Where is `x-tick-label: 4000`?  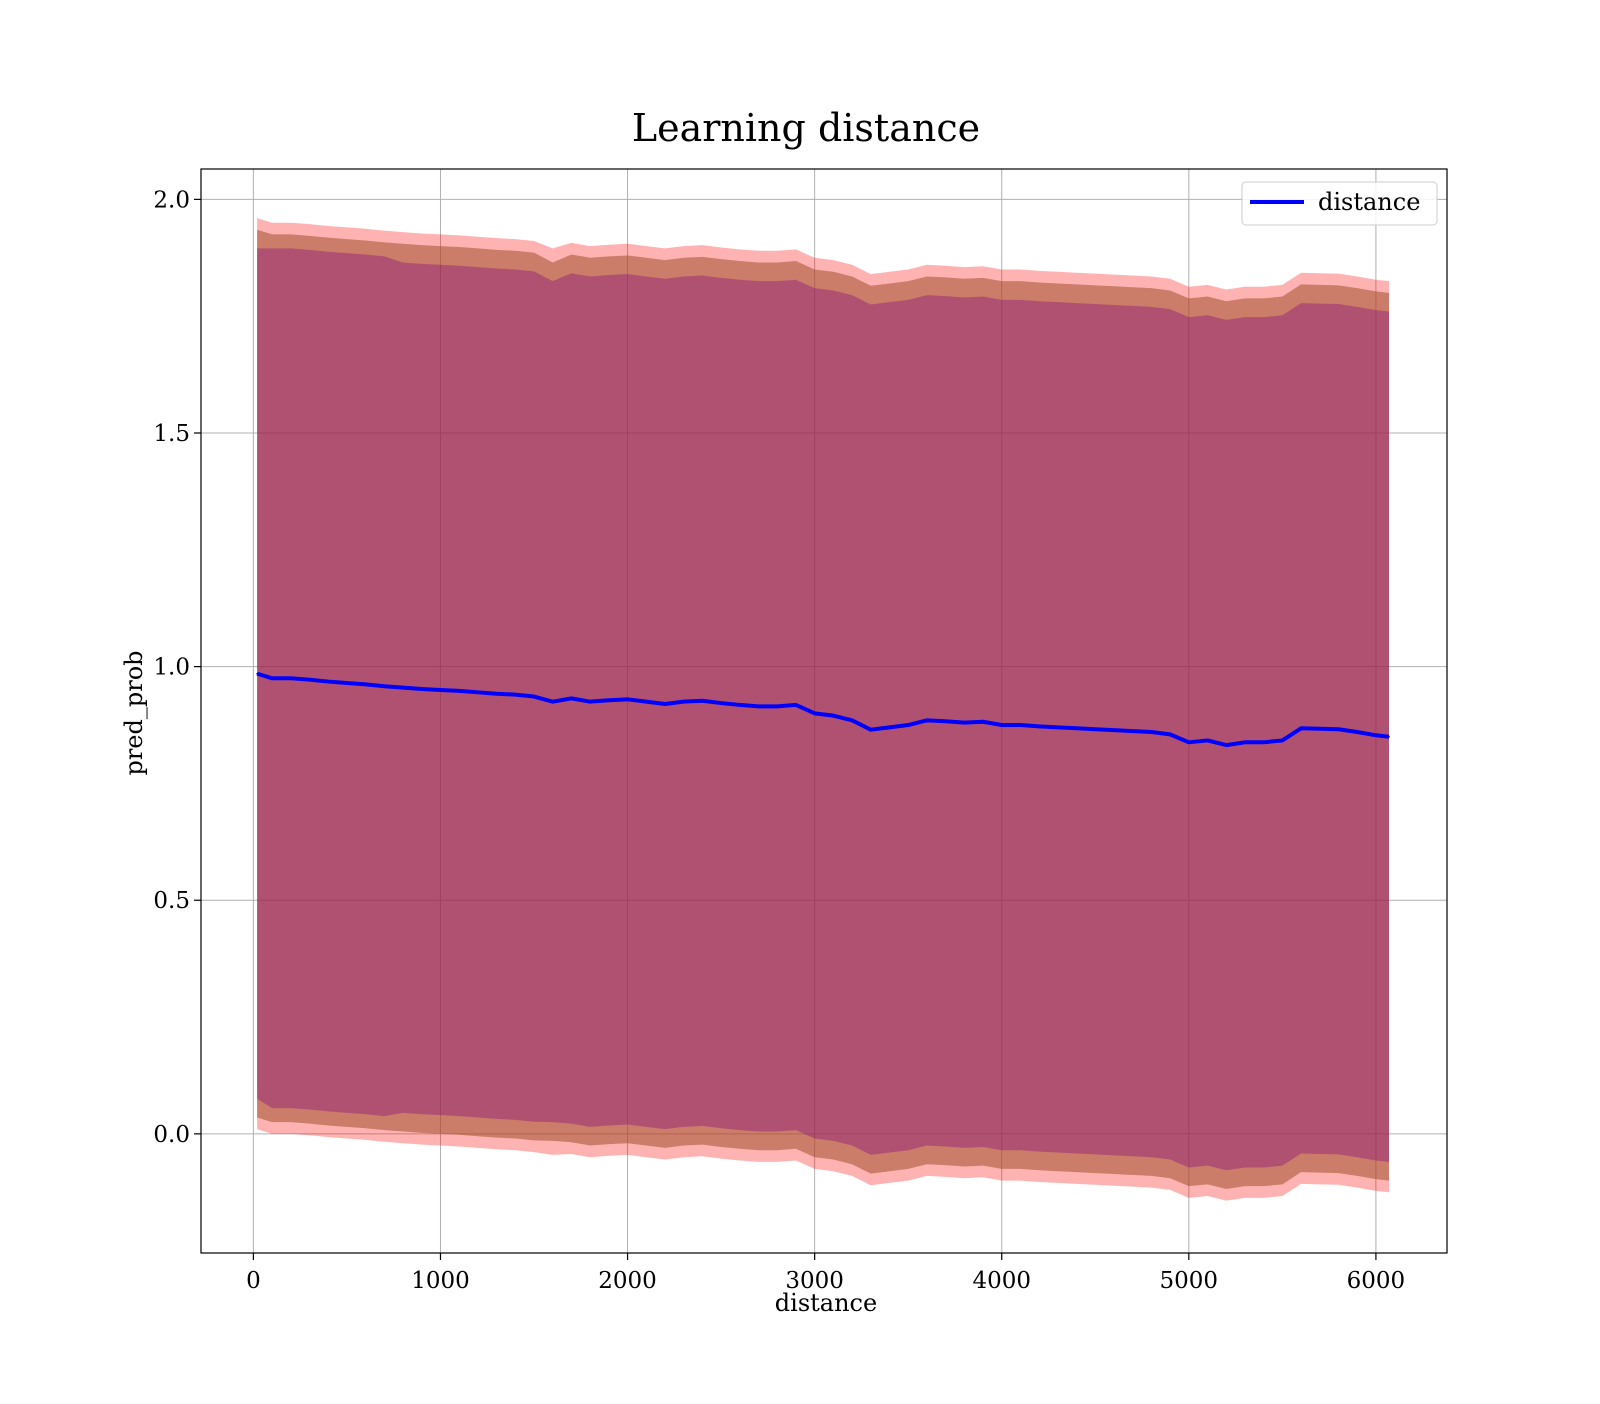
x-tick-label: 4000 is located at coordinates (1001, 1281).